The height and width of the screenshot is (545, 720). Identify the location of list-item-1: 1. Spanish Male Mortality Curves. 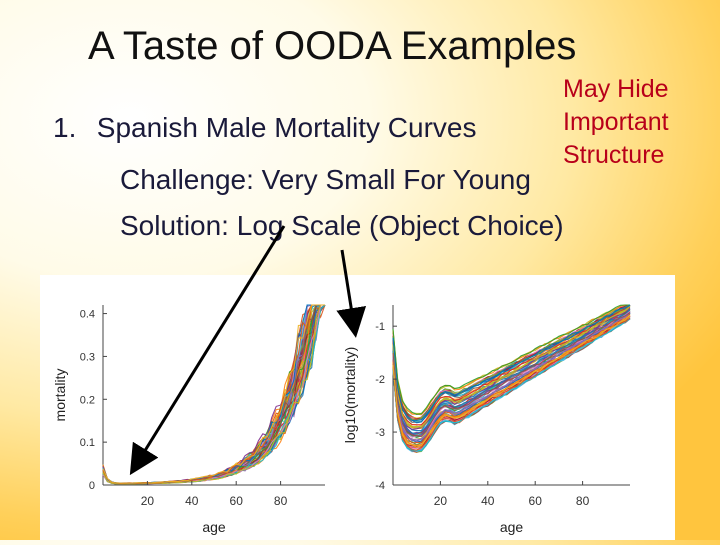
(264, 128).